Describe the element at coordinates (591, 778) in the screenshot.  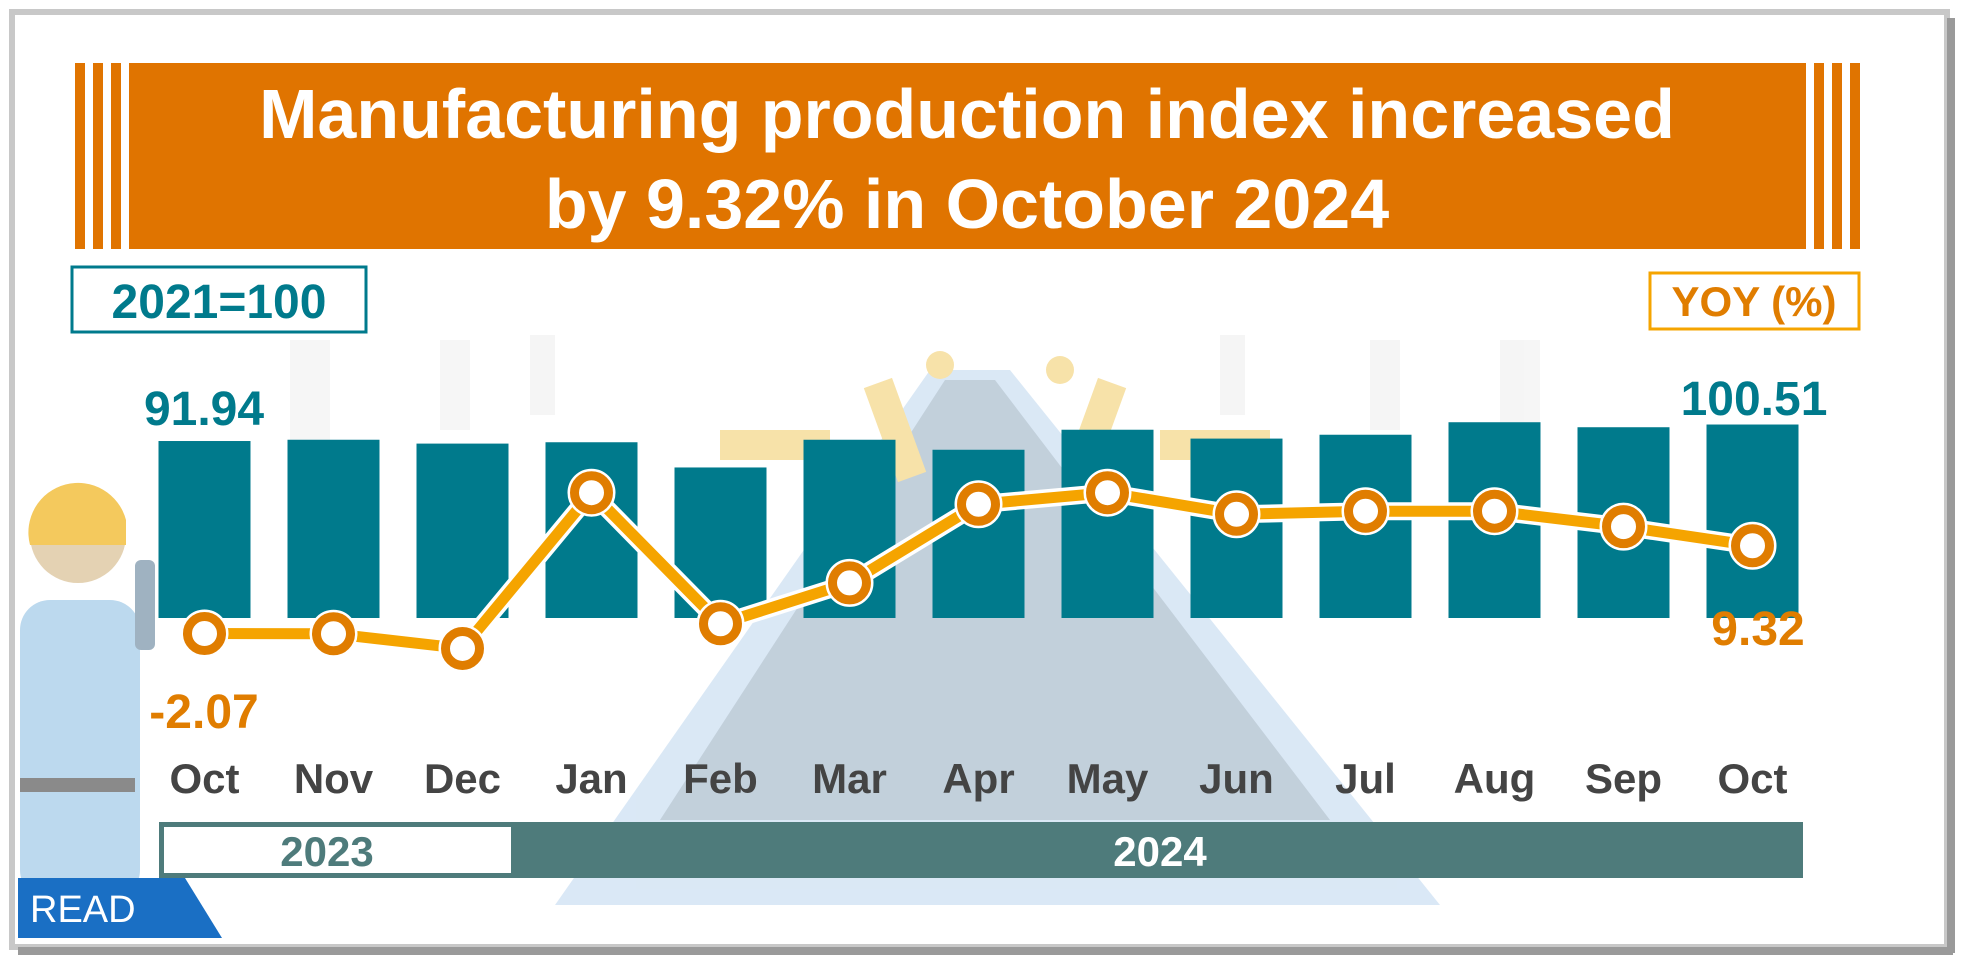
I see `month-label: Jan` at that location.